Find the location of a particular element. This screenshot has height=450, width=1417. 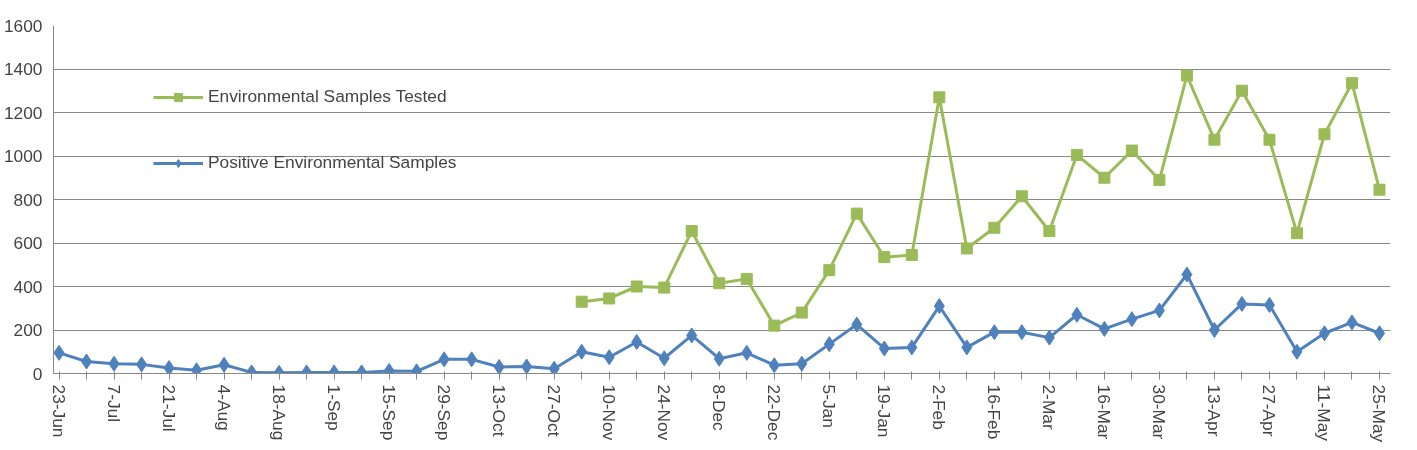

x-tick-label: 24-Nov is located at coordinates (664, 412).